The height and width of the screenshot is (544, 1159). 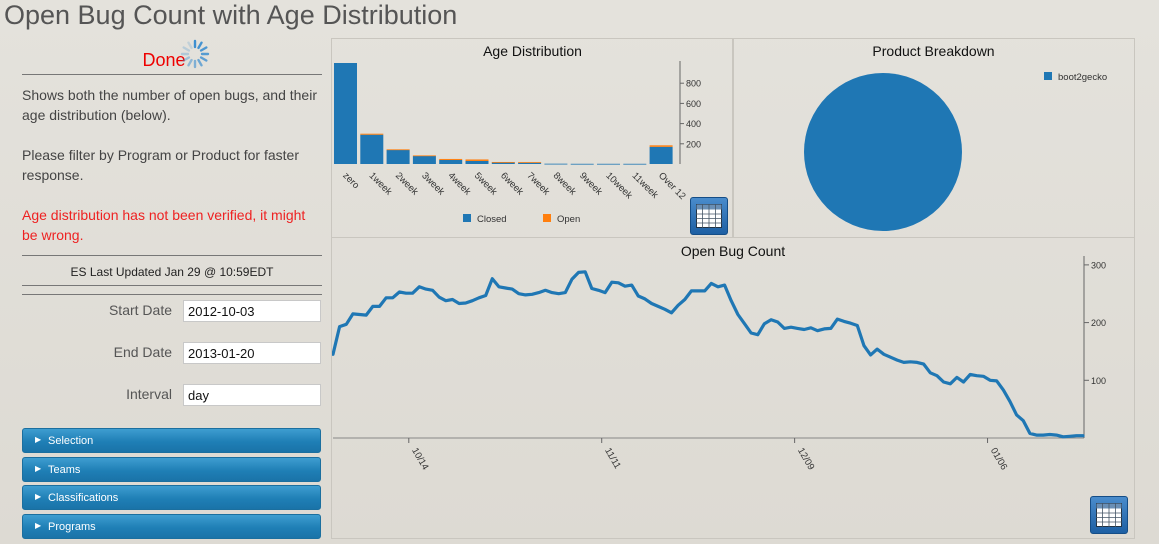 I want to click on interval-input, so click(x=252, y=395).